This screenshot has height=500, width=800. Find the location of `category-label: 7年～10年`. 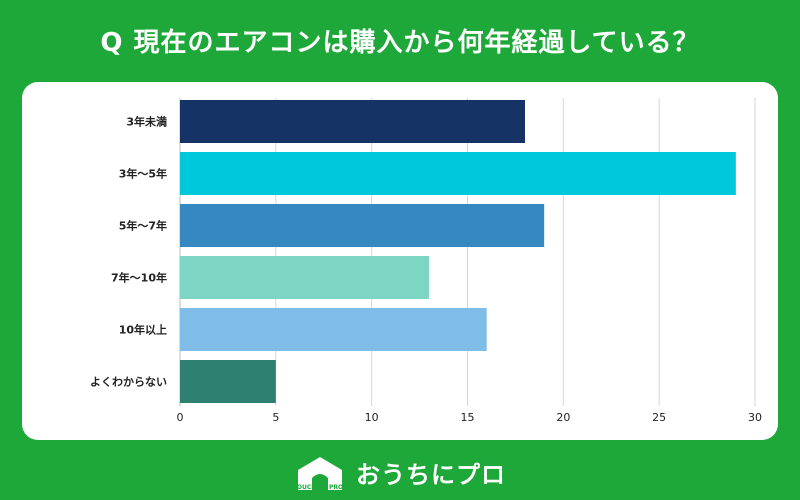

category-label: 7年～10年 is located at coordinates (139, 278).